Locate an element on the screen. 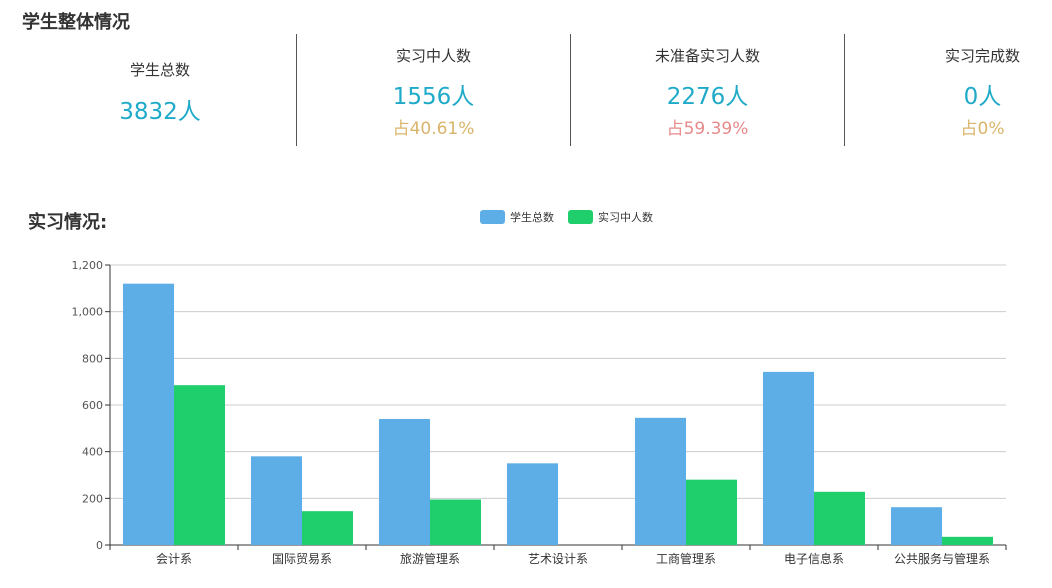 This screenshot has width=1052, height=588. stat-interning: 实习中人数 1556人 占40.61% is located at coordinates (433, 90).